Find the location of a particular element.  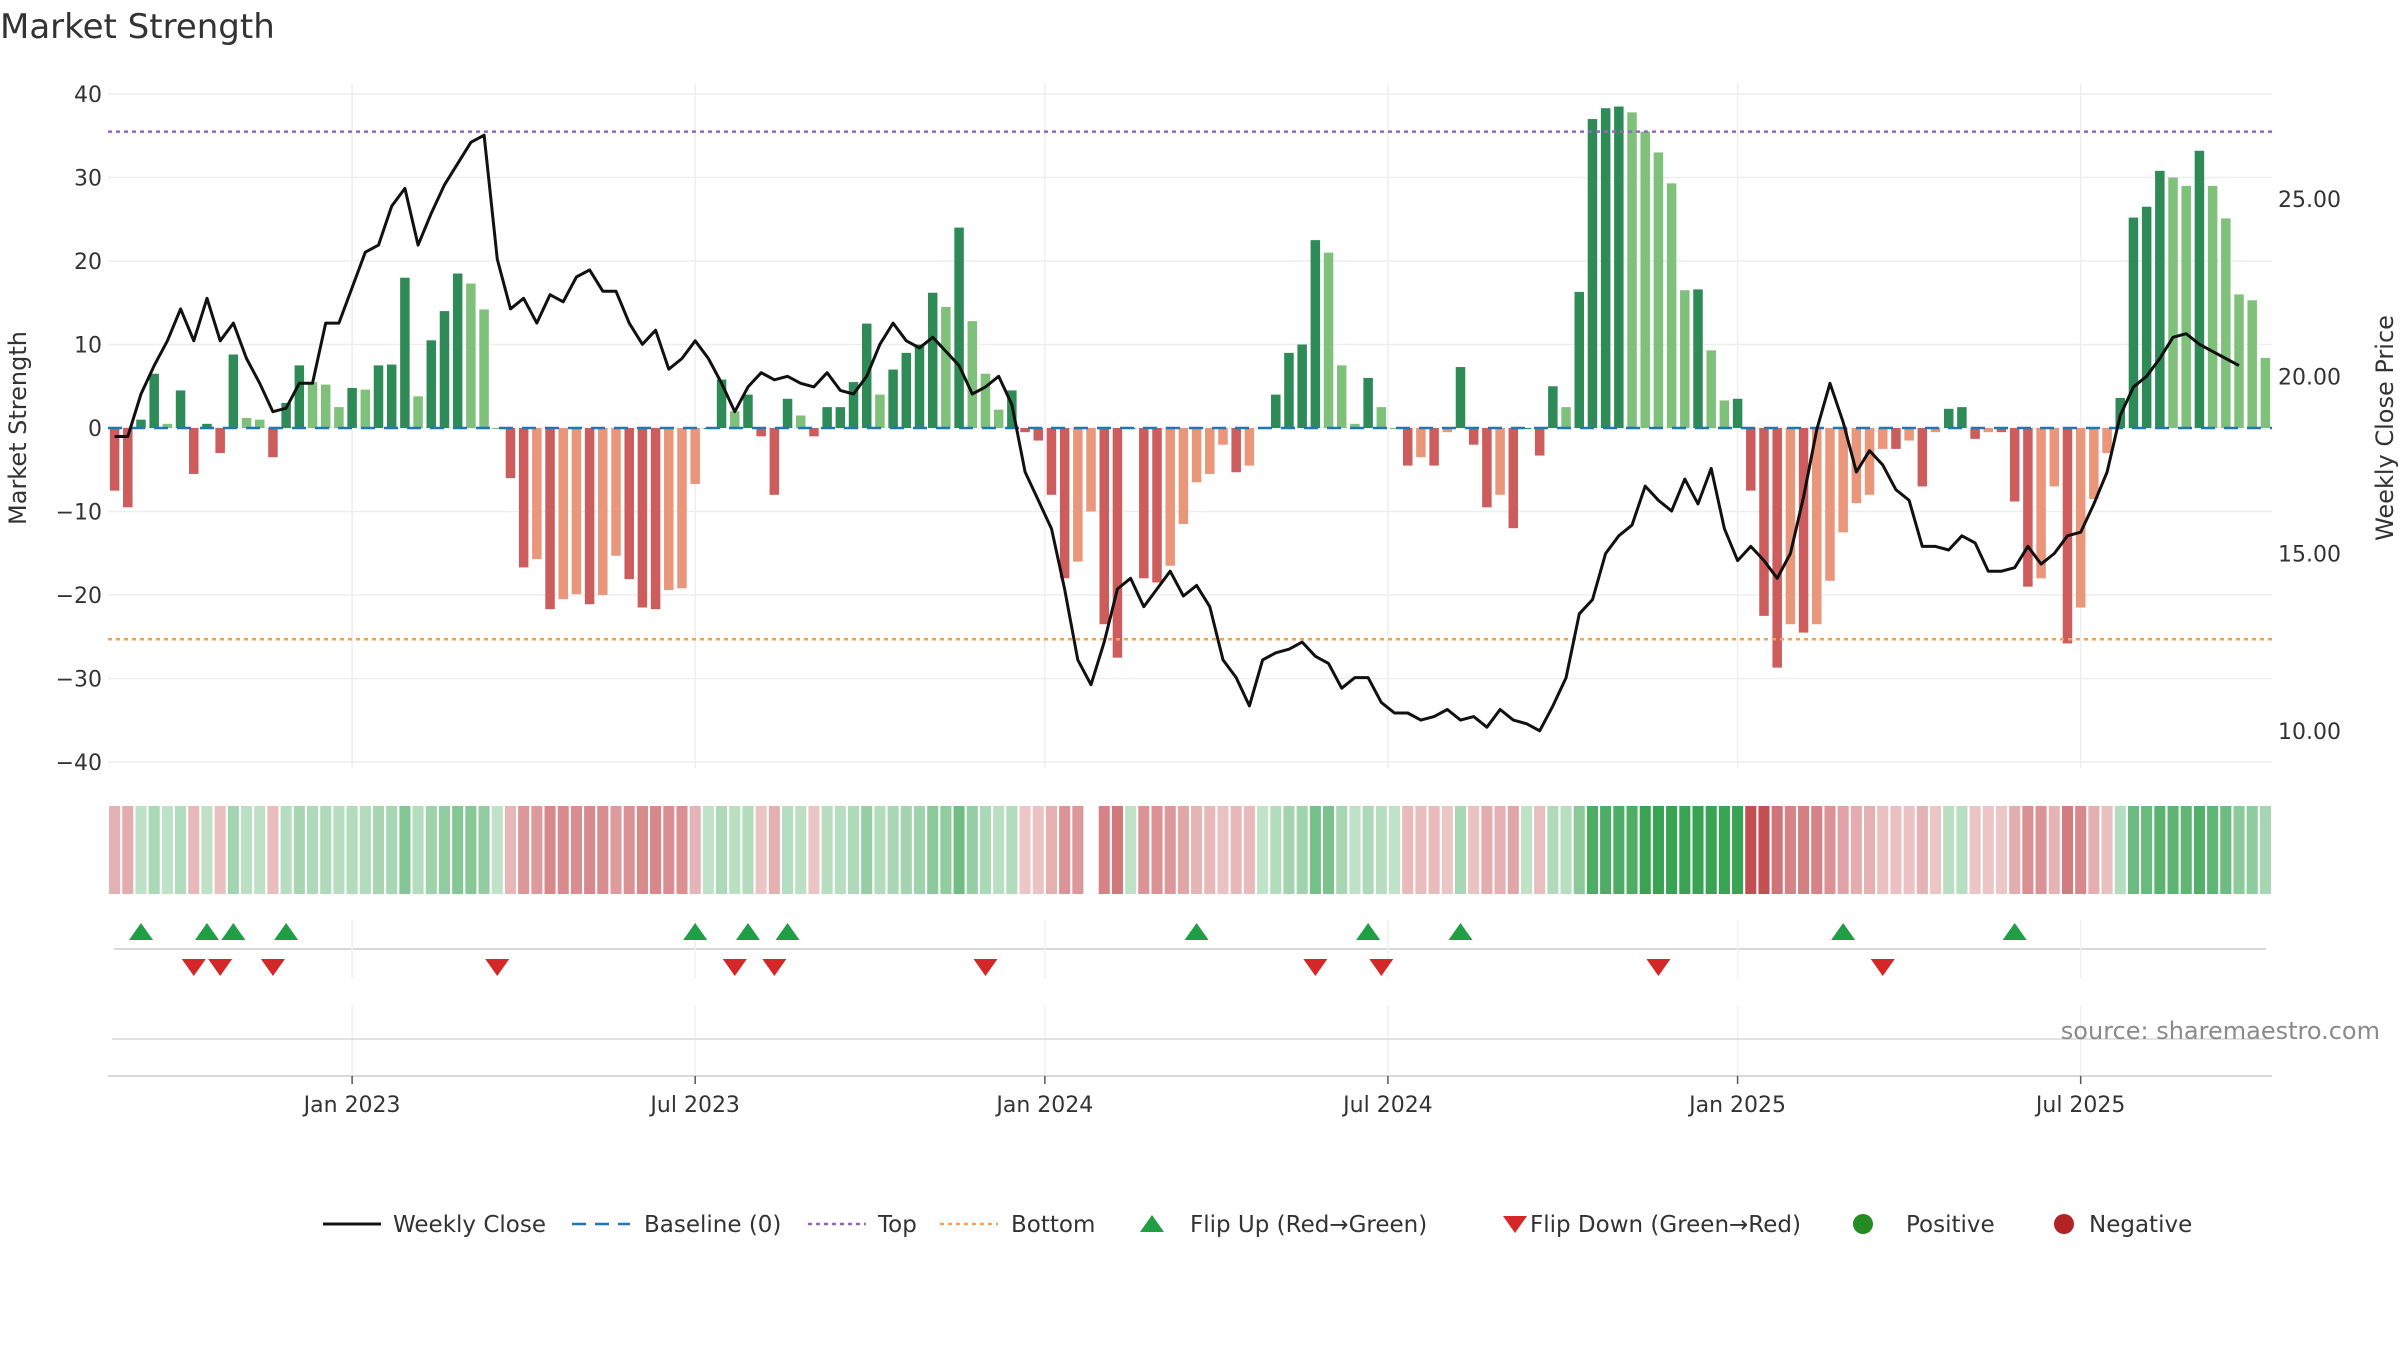

y-tick-label: −10 is located at coordinates (79, 513).